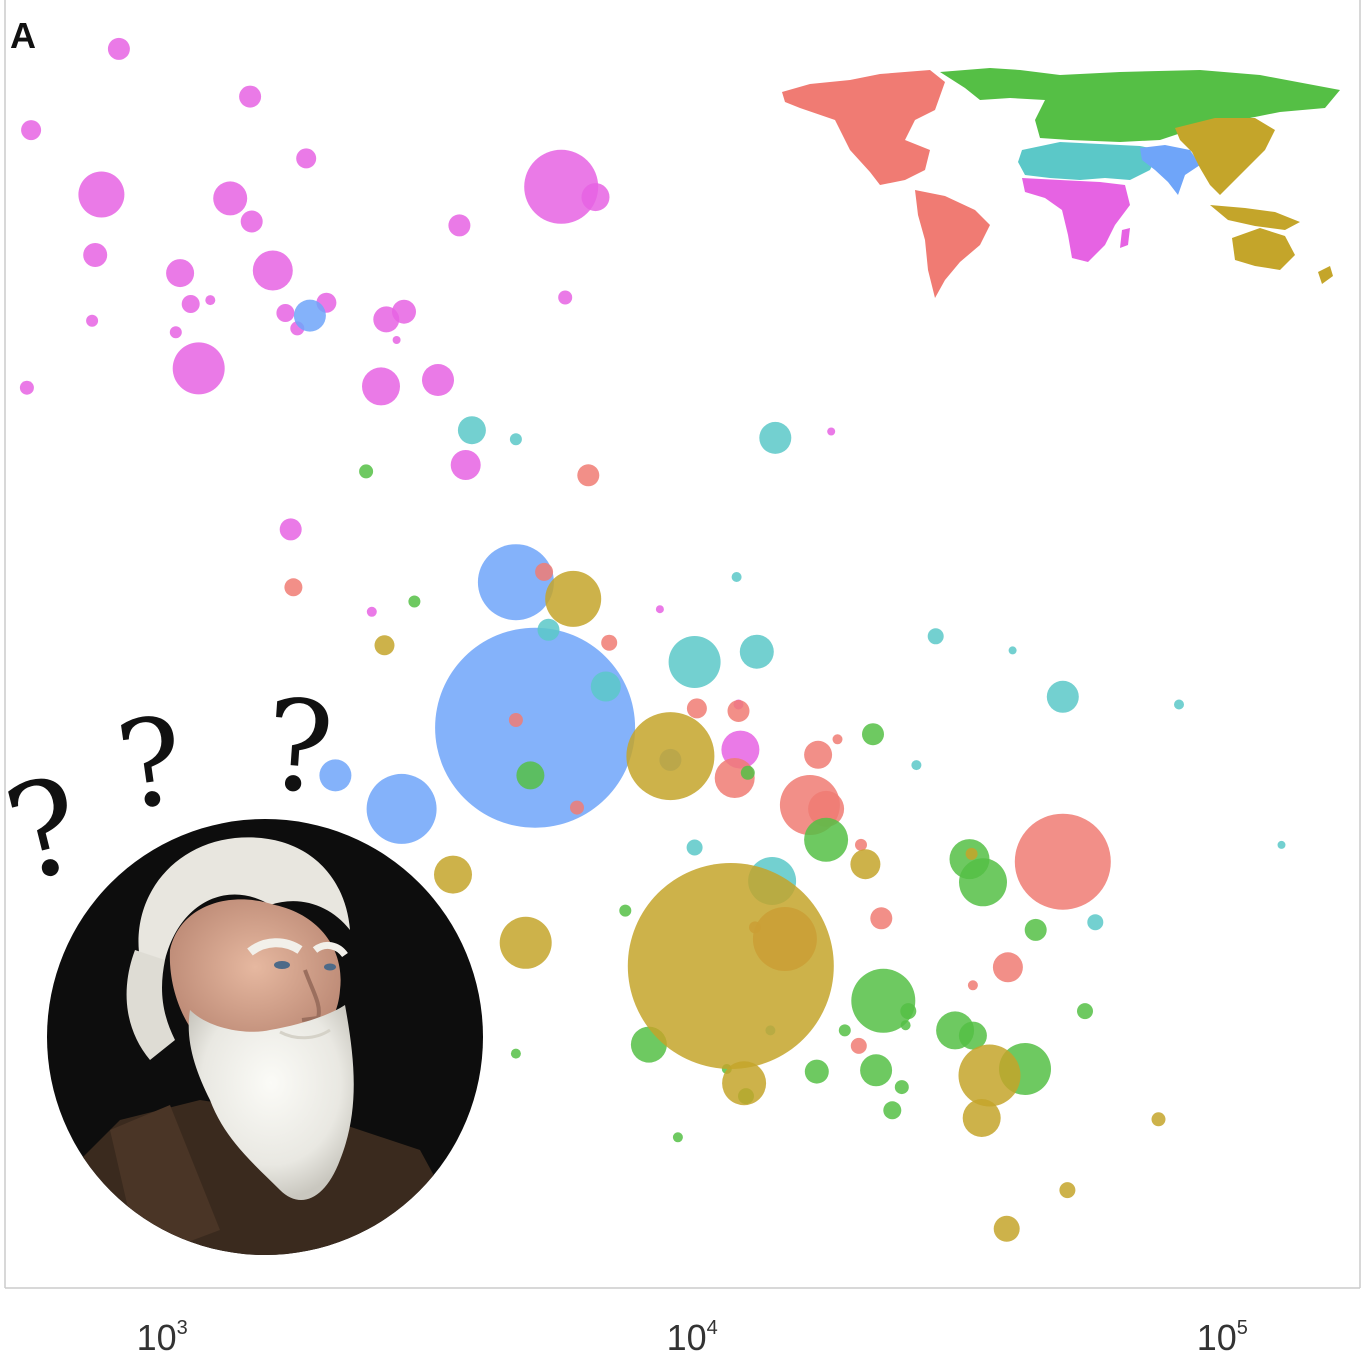 Image resolution: width=1364 pixels, height=1361 pixels. I want to click on map-region-americas-north, so click(863, 127).